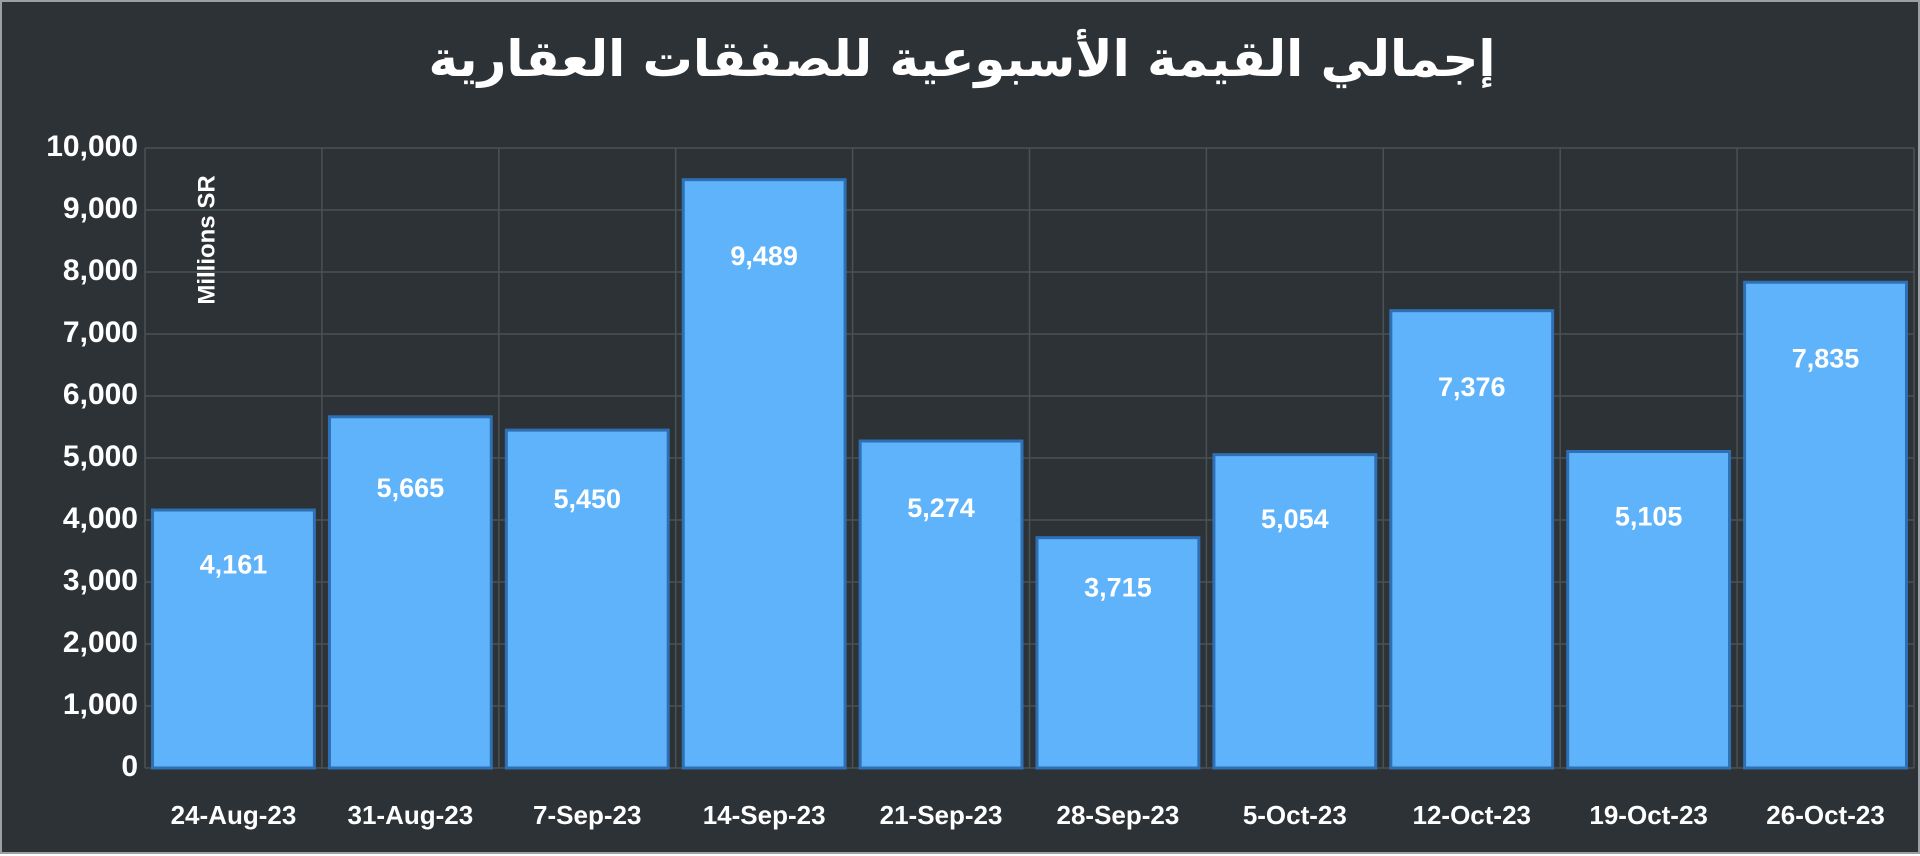 This screenshot has height=856, width=1920. I want to click on data-label: 5,274, so click(941, 508).